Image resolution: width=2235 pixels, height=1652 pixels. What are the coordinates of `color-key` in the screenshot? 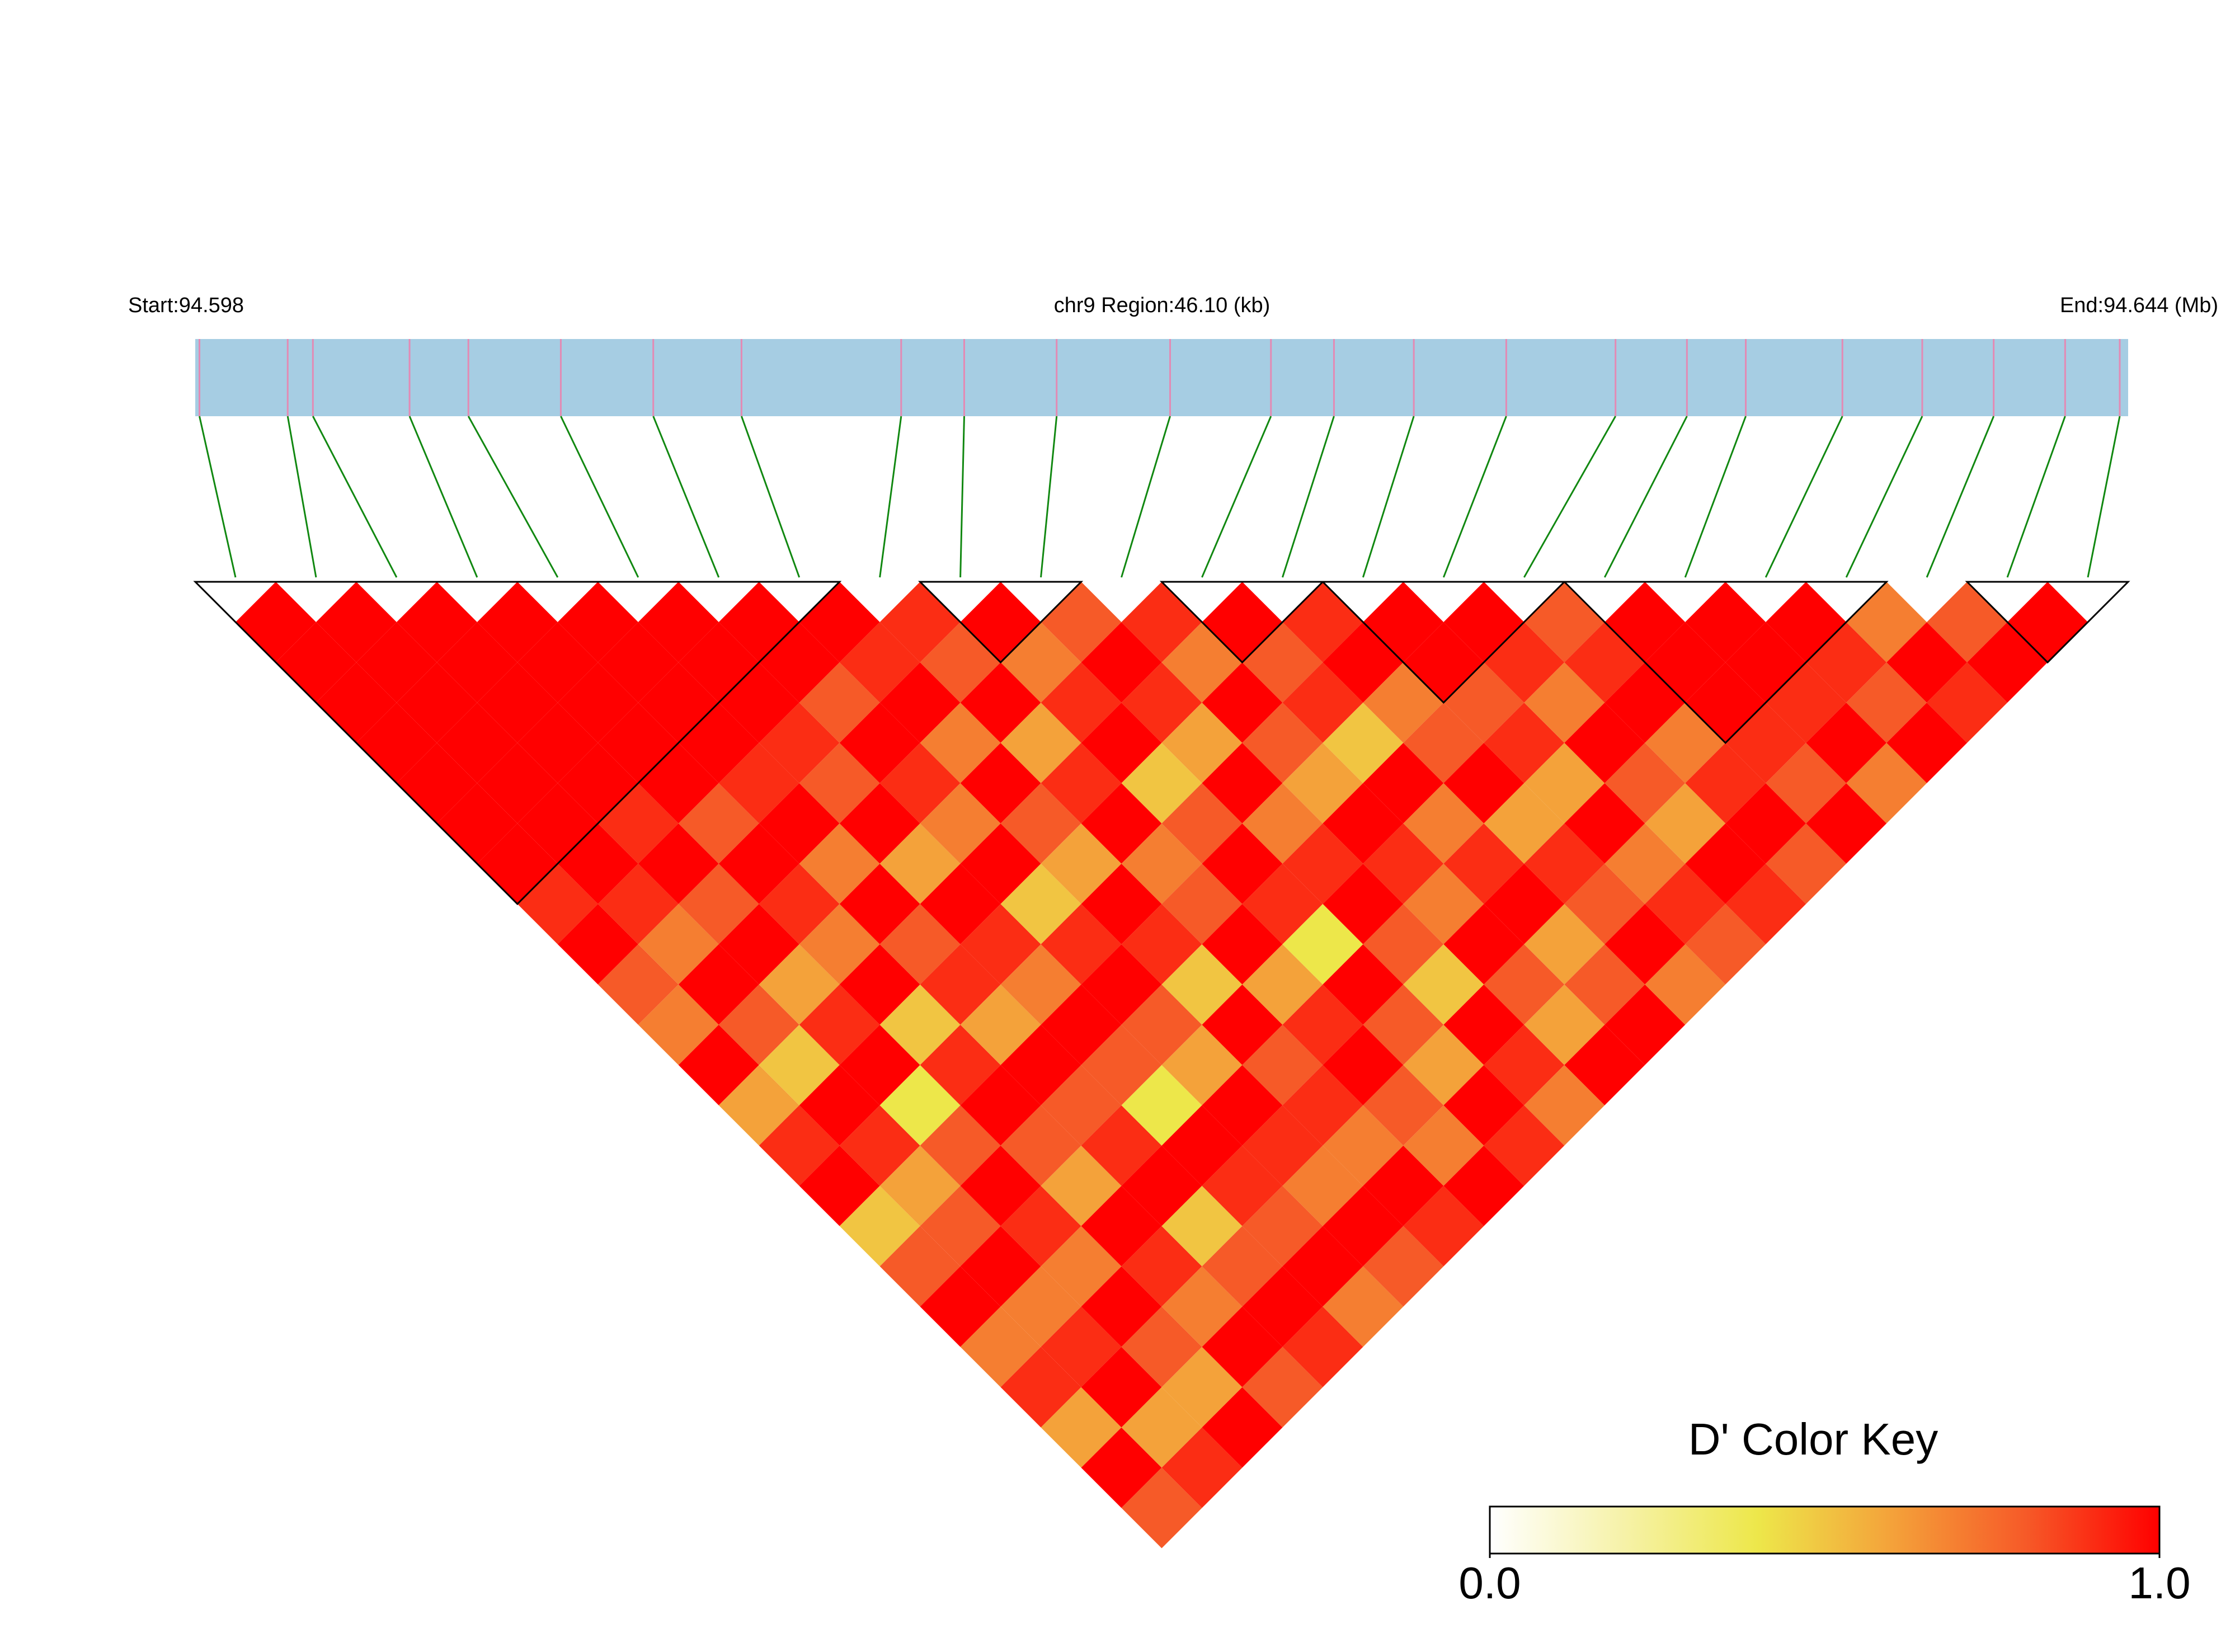 It's located at (1825, 1530).